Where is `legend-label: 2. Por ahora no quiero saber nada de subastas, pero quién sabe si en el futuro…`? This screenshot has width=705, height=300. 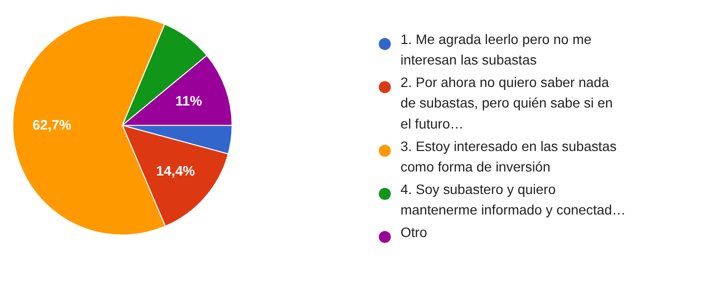
legend-label: 2. Por ahora no quiero saber nada de subastas, pero quién sabe si en el futuro… is located at coordinates (506, 103).